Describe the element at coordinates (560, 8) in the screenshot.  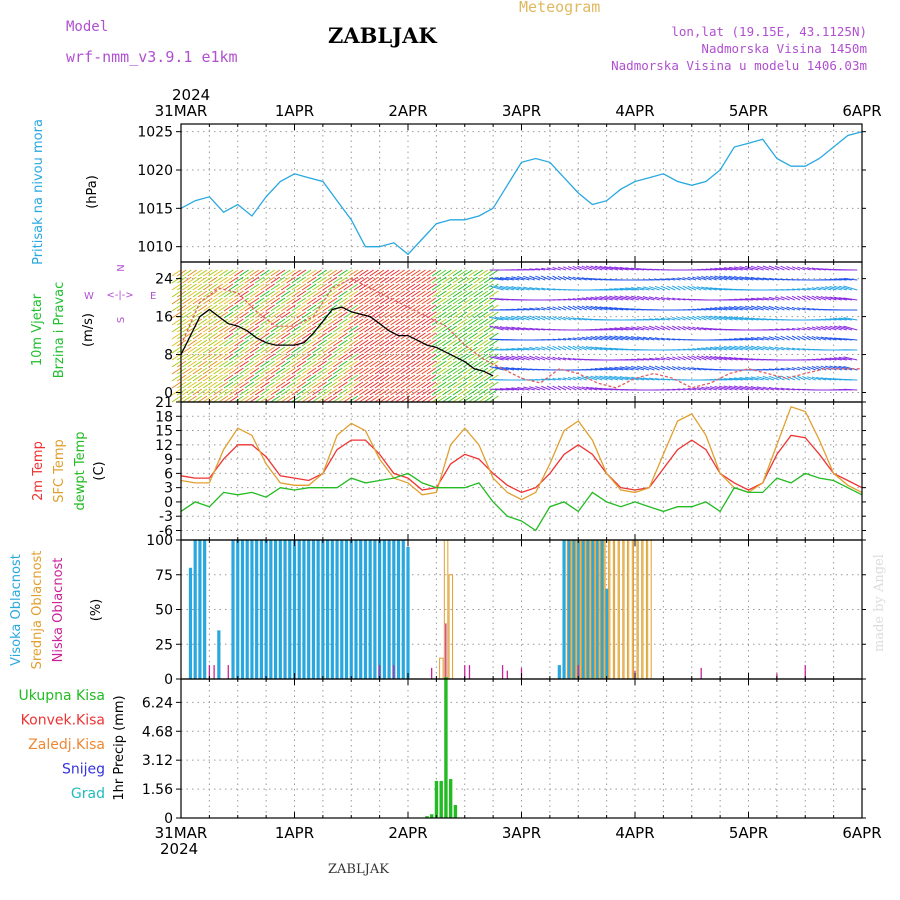
I see `meteogram-label: Meteogram` at that location.